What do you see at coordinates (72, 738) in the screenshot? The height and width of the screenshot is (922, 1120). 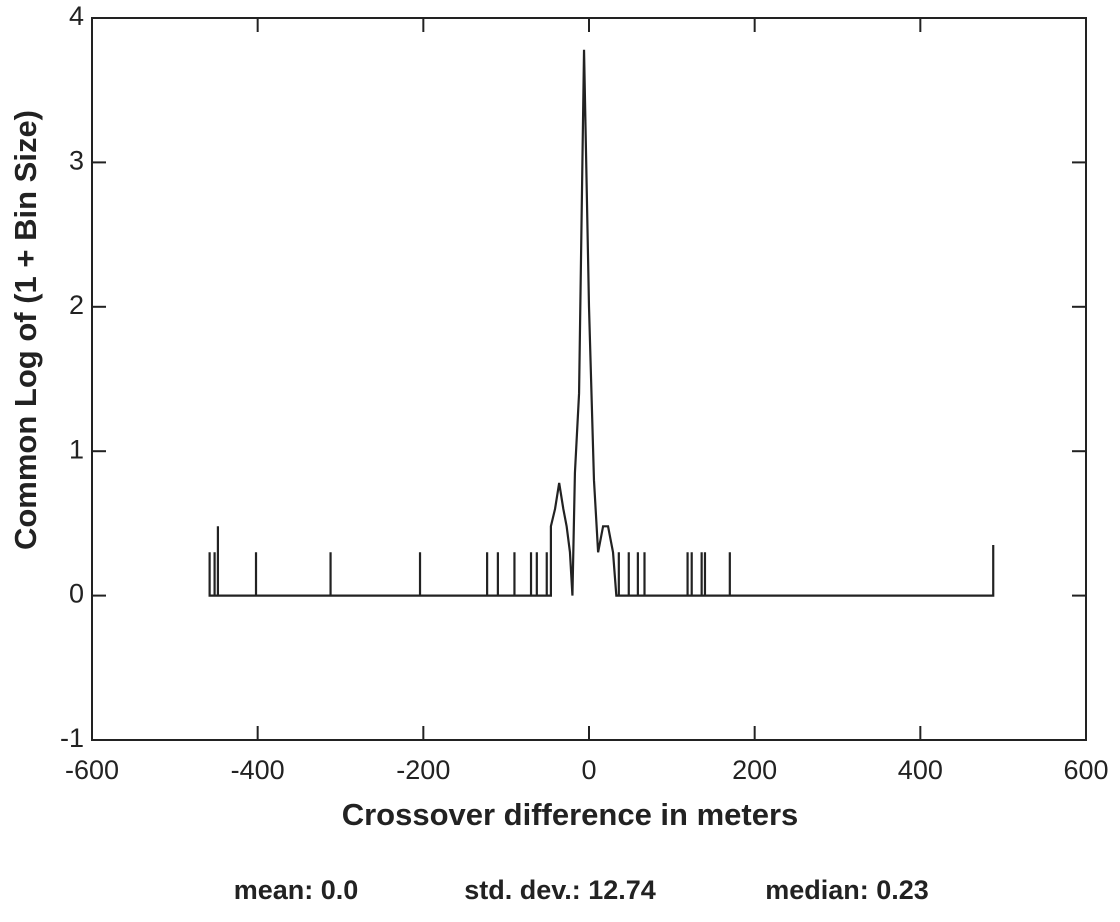 I see `y-tick-label: -1` at bounding box center [72, 738].